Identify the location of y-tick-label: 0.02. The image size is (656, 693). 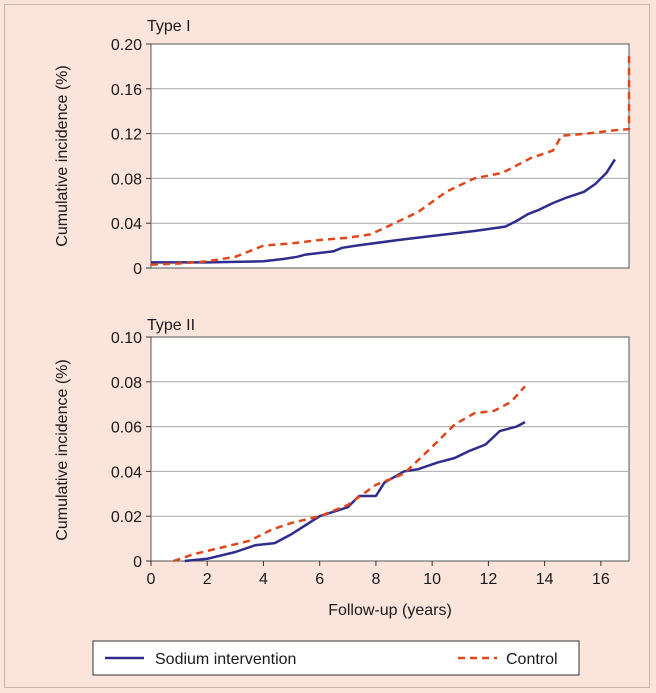
(126, 517).